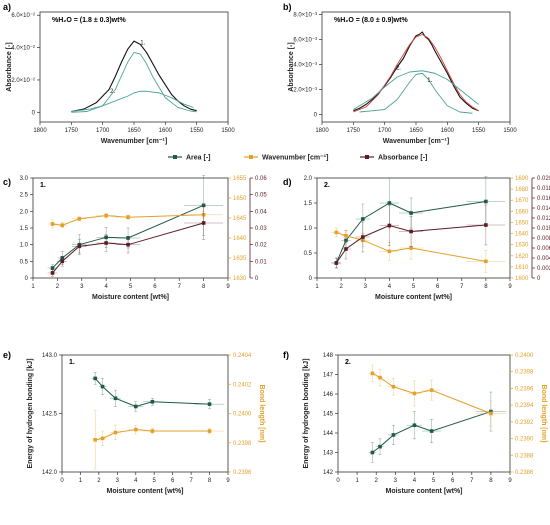 The height and width of the screenshot is (525, 550). Describe the element at coordinates (424, 491) in the screenshot. I see `x-axis-label: Moisture content [wt%]` at that location.